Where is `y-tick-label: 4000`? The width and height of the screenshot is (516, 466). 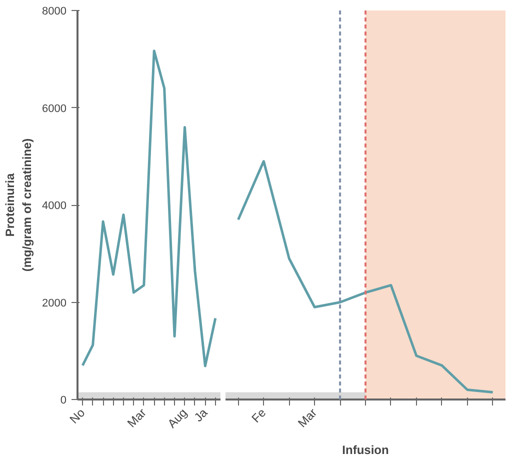
y-tick-label: 4000 is located at coordinates (54, 206).